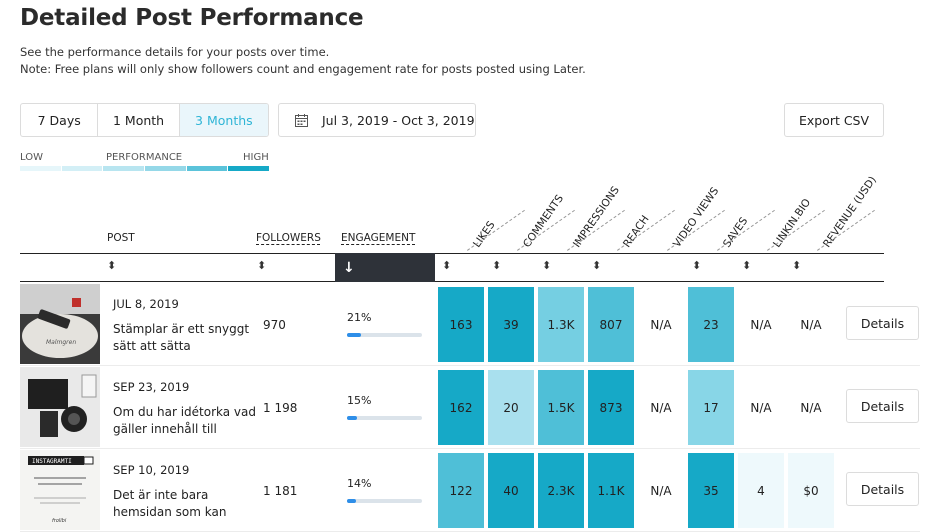 This screenshot has height=532, width=934. What do you see at coordinates (611, 324) in the screenshot?
I see `metric-cell-reach: 807` at bounding box center [611, 324].